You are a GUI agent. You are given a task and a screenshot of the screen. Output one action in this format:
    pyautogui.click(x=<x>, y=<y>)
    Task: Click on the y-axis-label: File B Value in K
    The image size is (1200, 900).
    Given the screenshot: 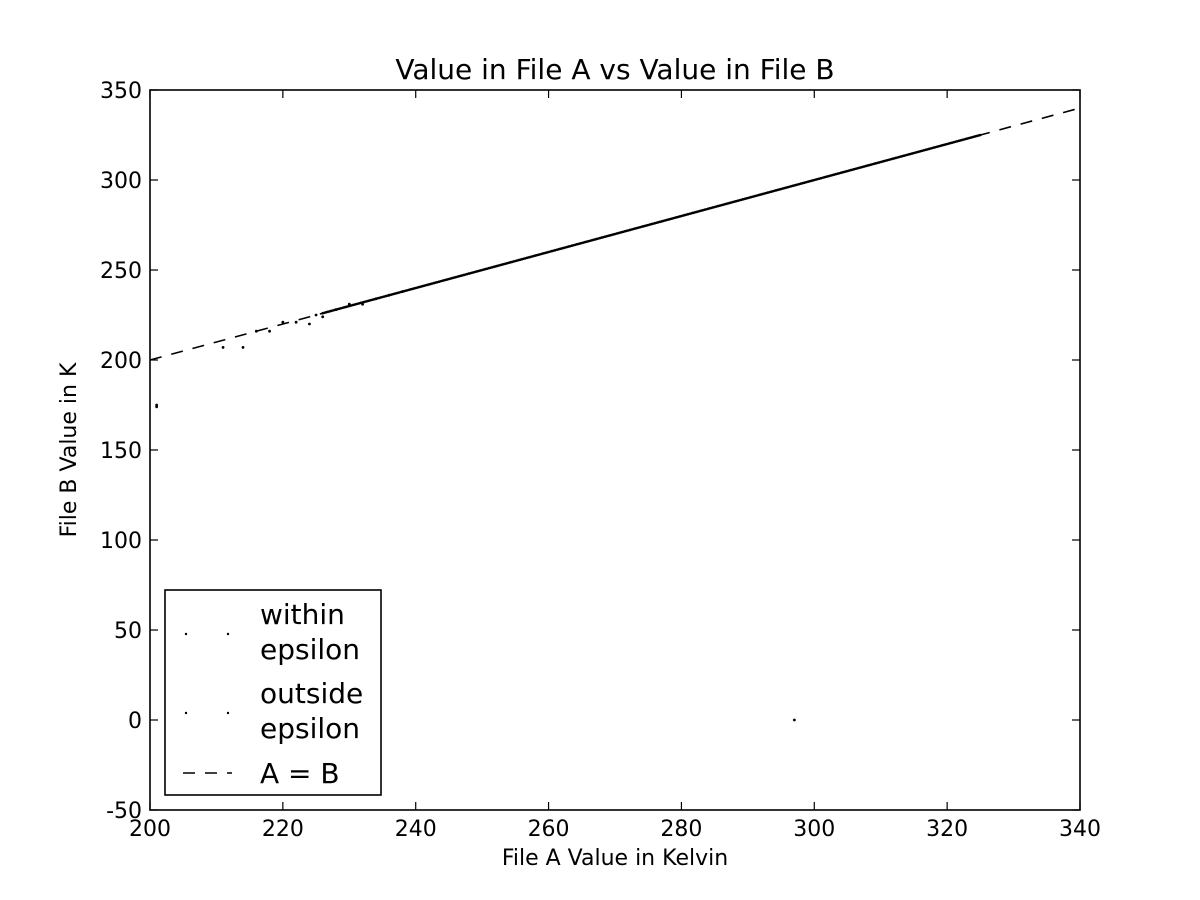 What is the action you would take?
    pyautogui.click(x=69, y=449)
    